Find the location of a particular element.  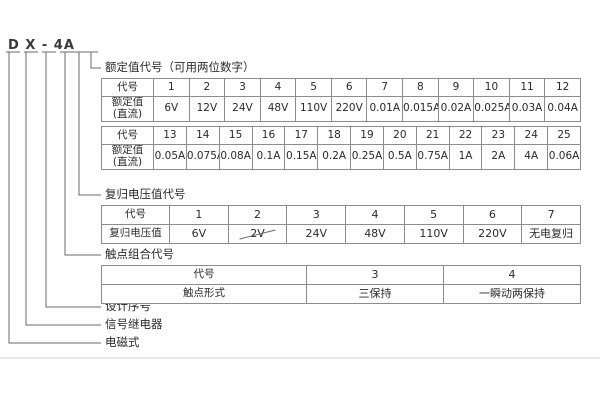

code-cell-15: 15 is located at coordinates (235, 135).